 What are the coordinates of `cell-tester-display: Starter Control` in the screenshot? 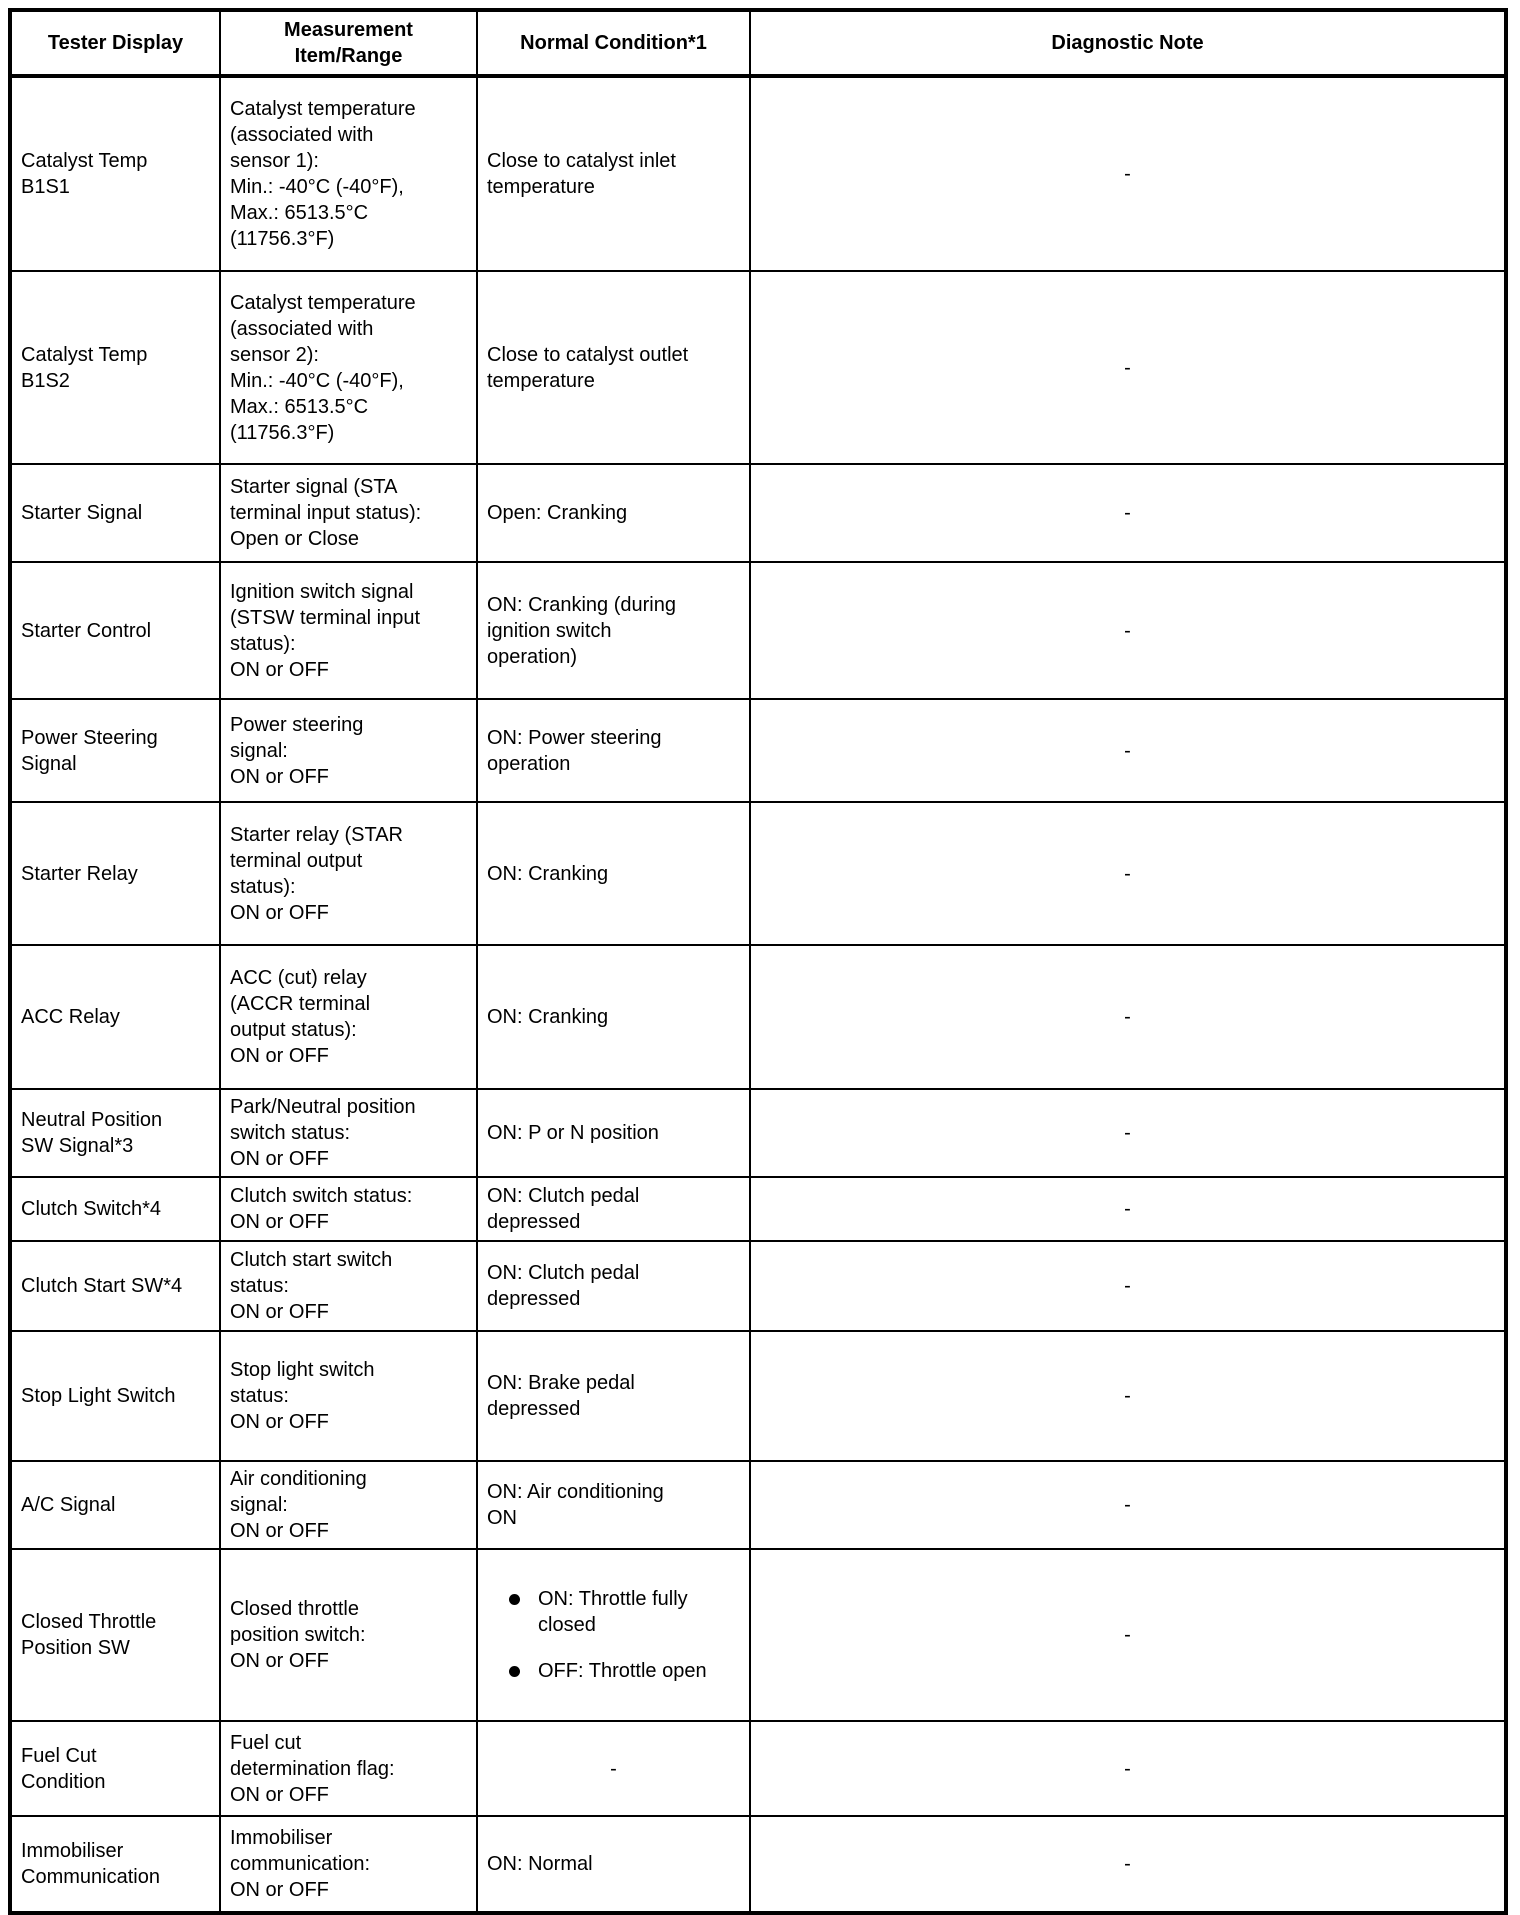 It's located at (115, 630).